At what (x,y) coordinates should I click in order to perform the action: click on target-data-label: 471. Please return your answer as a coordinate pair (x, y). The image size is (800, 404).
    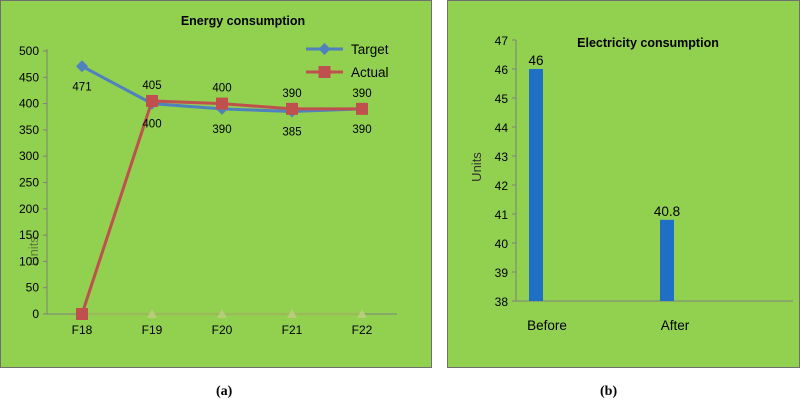
    Looking at the image, I should click on (81, 87).